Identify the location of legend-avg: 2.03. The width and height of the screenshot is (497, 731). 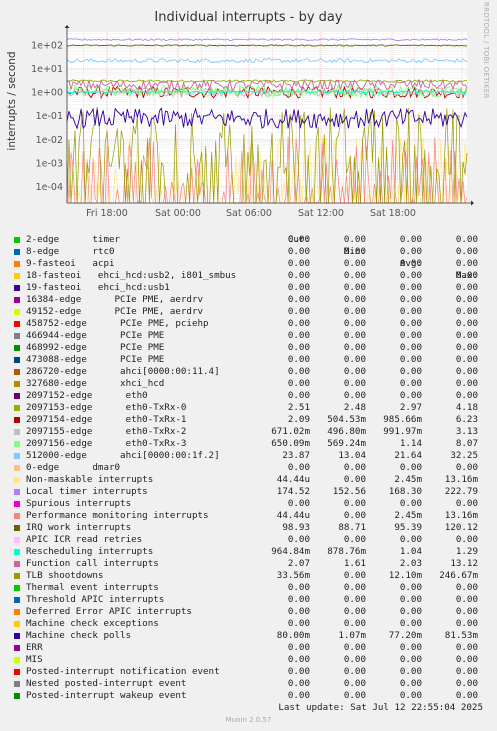
(410, 563).